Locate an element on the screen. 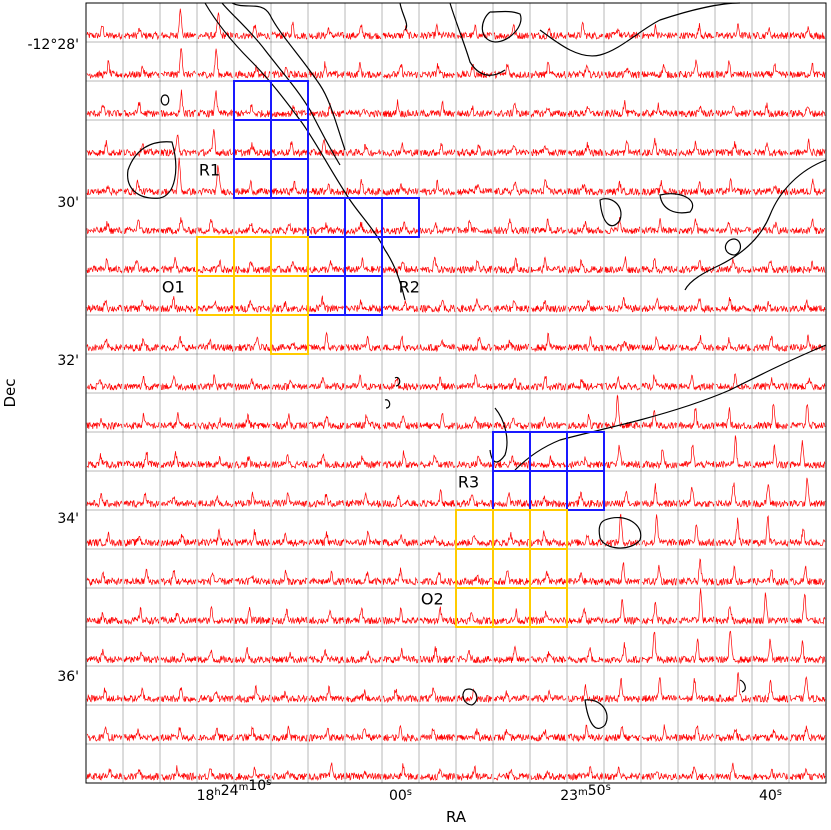 The height and width of the screenshot is (830, 831). y-tick-label: 36' is located at coordinates (68, 677).